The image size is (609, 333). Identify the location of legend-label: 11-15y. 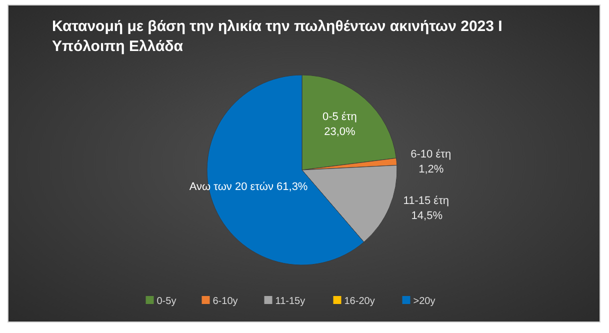
(290, 301).